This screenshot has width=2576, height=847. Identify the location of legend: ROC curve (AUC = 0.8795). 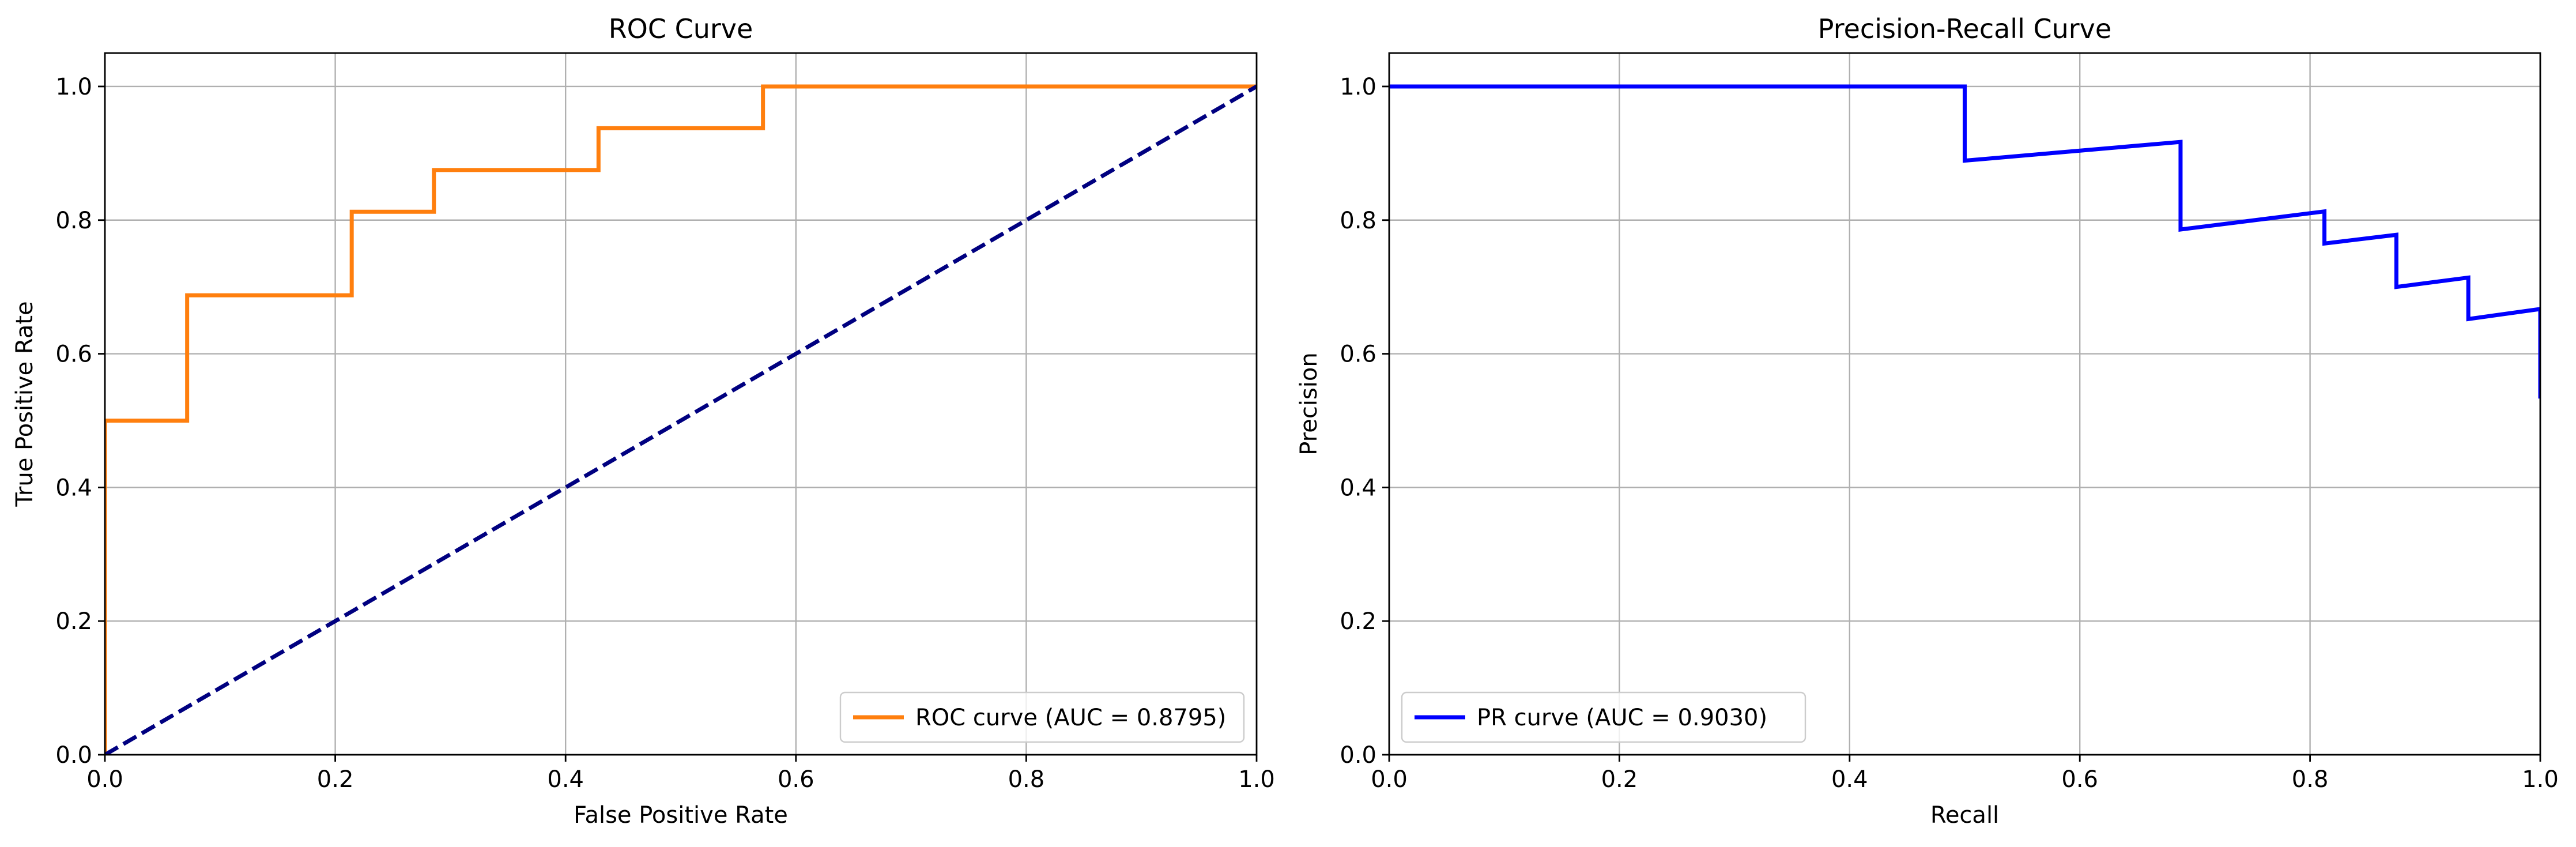
(1042, 717).